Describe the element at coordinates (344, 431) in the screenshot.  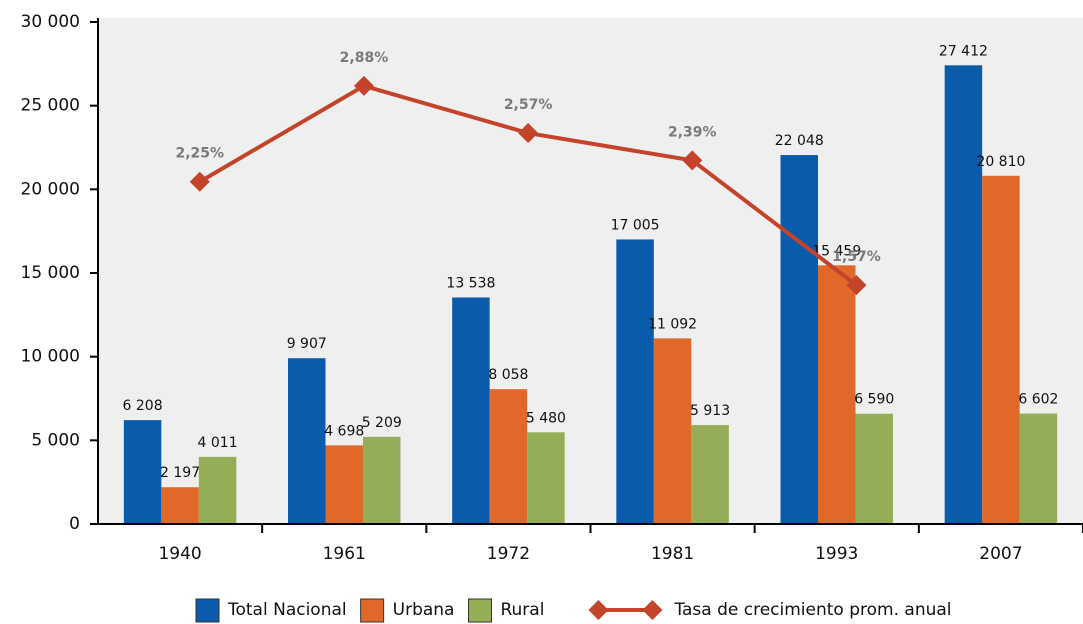
I see `bar-value-label: 4 698` at that location.